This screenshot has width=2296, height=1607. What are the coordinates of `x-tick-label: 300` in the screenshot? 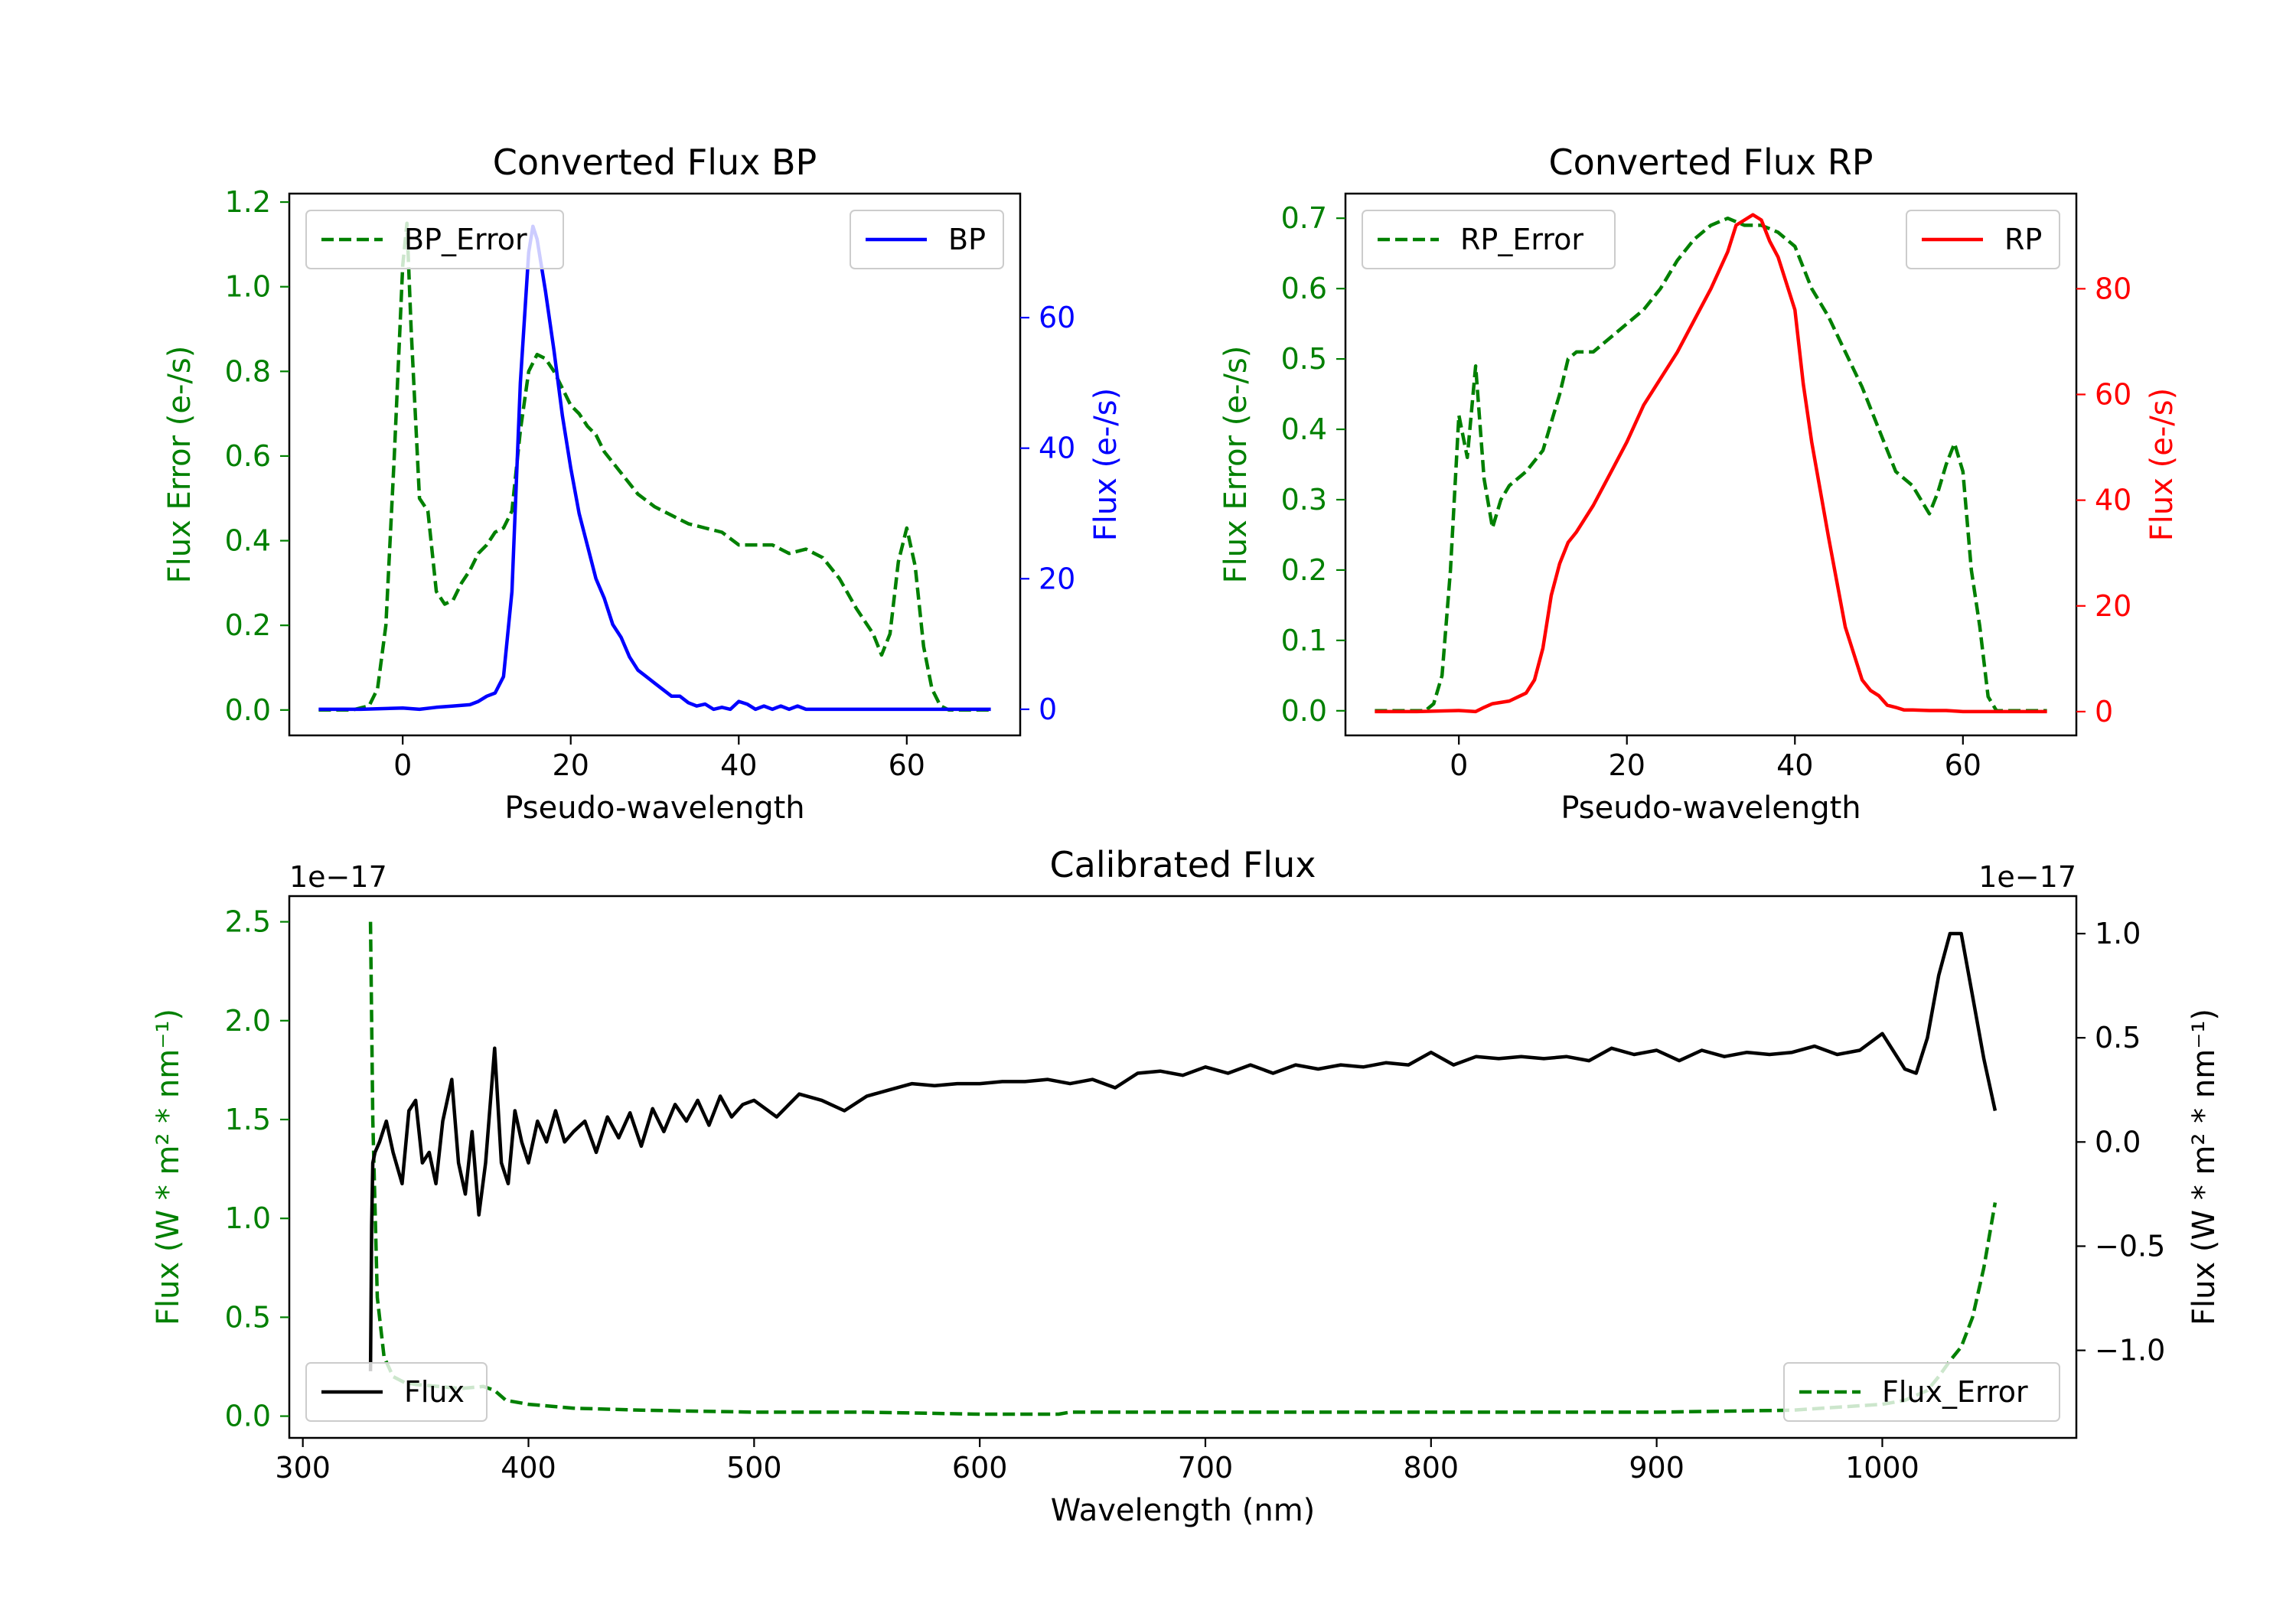 It's located at (303, 1468).